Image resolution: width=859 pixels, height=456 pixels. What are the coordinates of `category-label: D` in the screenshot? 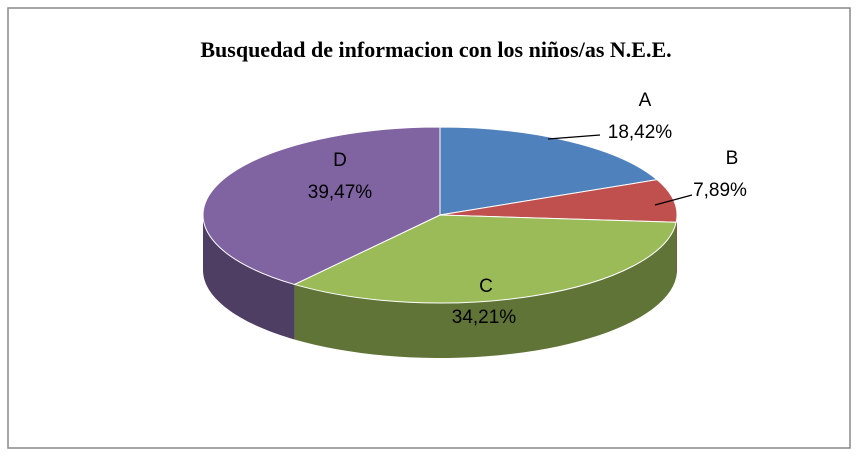 It's located at (340, 160).